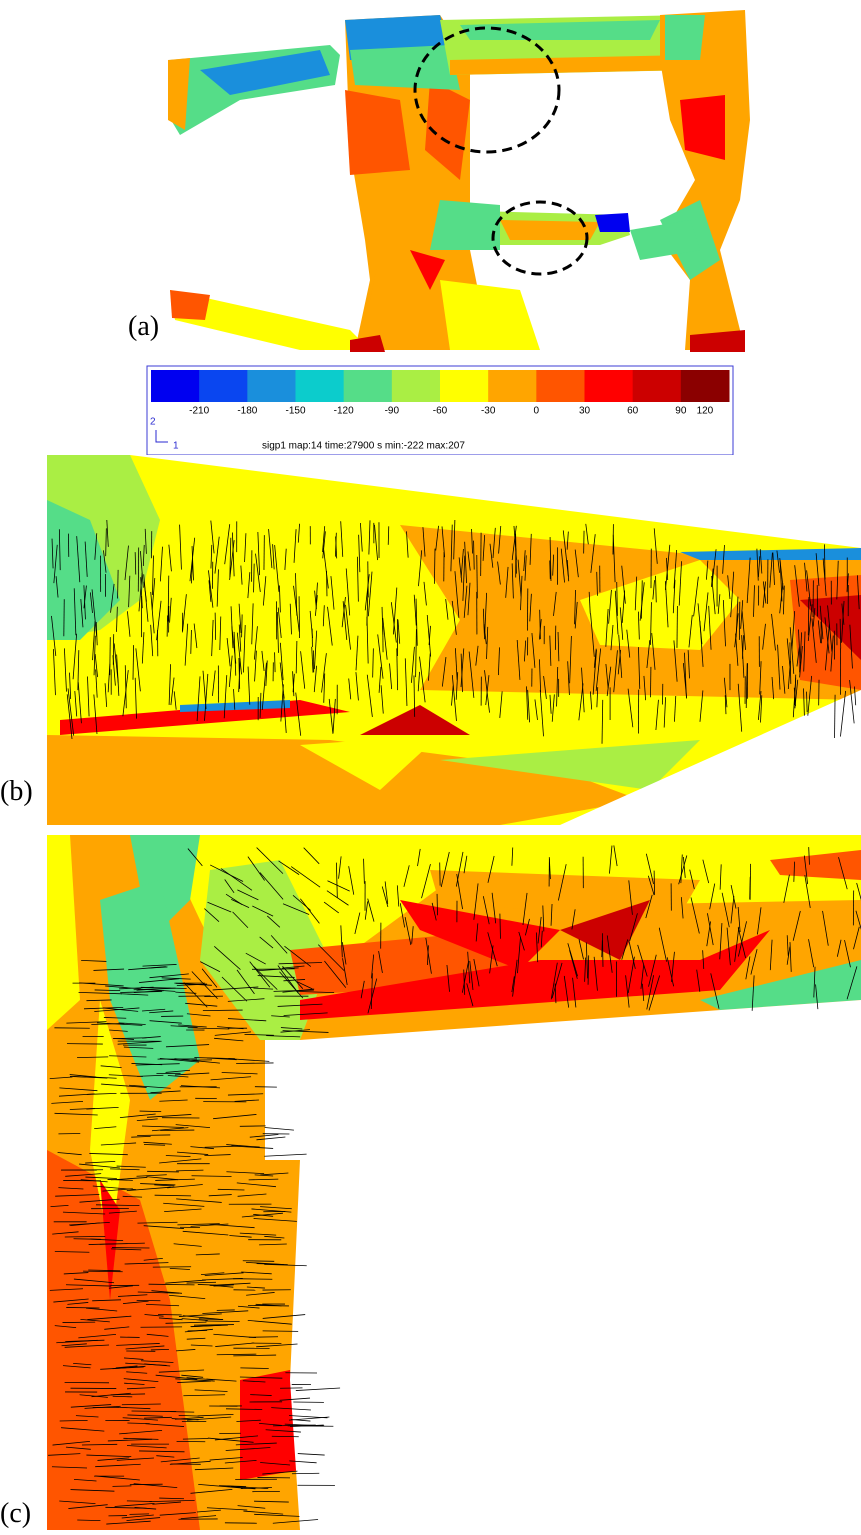 Image resolution: width=861 pixels, height=1535 pixels. What do you see at coordinates (16, 791) in the screenshot?
I see `panel-label: (b)` at bounding box center [16, 791].